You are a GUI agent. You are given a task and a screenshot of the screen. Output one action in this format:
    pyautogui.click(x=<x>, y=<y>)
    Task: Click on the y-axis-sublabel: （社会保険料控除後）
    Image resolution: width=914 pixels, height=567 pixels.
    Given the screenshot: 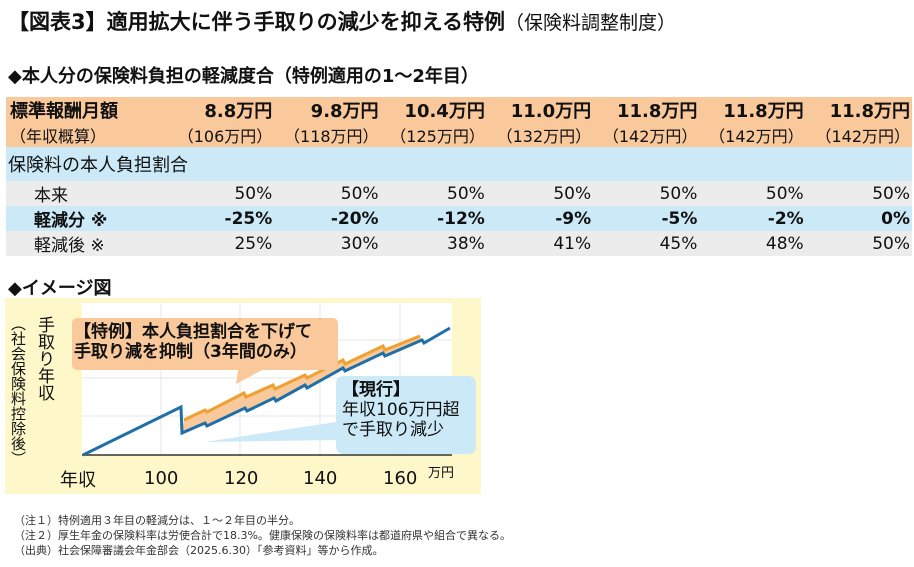 What is the action you would take?
    pyautogui.click(x=18, y=391)
    